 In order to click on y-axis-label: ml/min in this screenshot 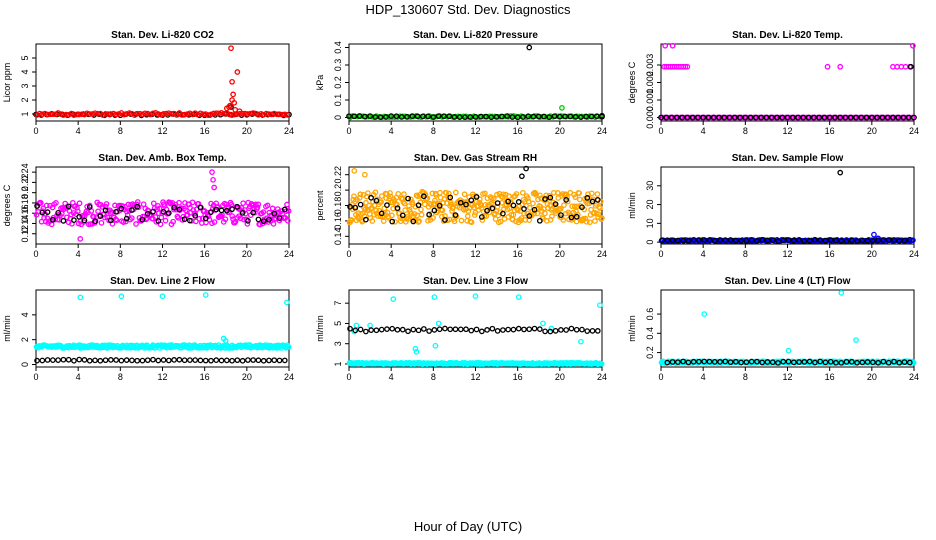, I will do `click(632, 328)`.